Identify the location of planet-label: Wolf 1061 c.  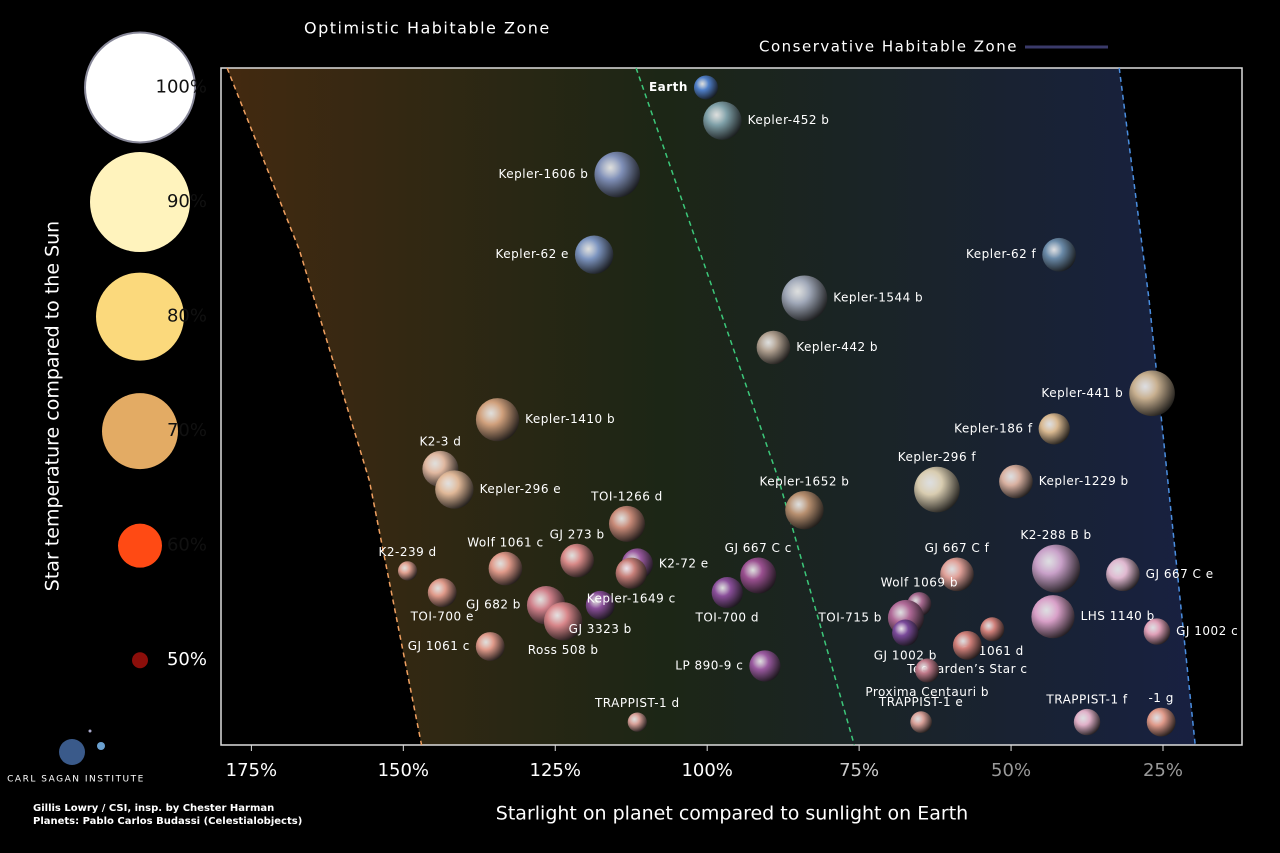
(505, 542).